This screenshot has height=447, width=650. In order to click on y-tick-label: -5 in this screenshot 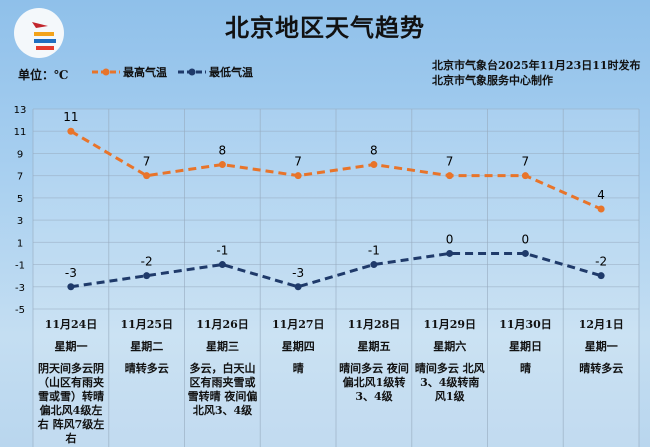, I will do `click(20, 310)`.